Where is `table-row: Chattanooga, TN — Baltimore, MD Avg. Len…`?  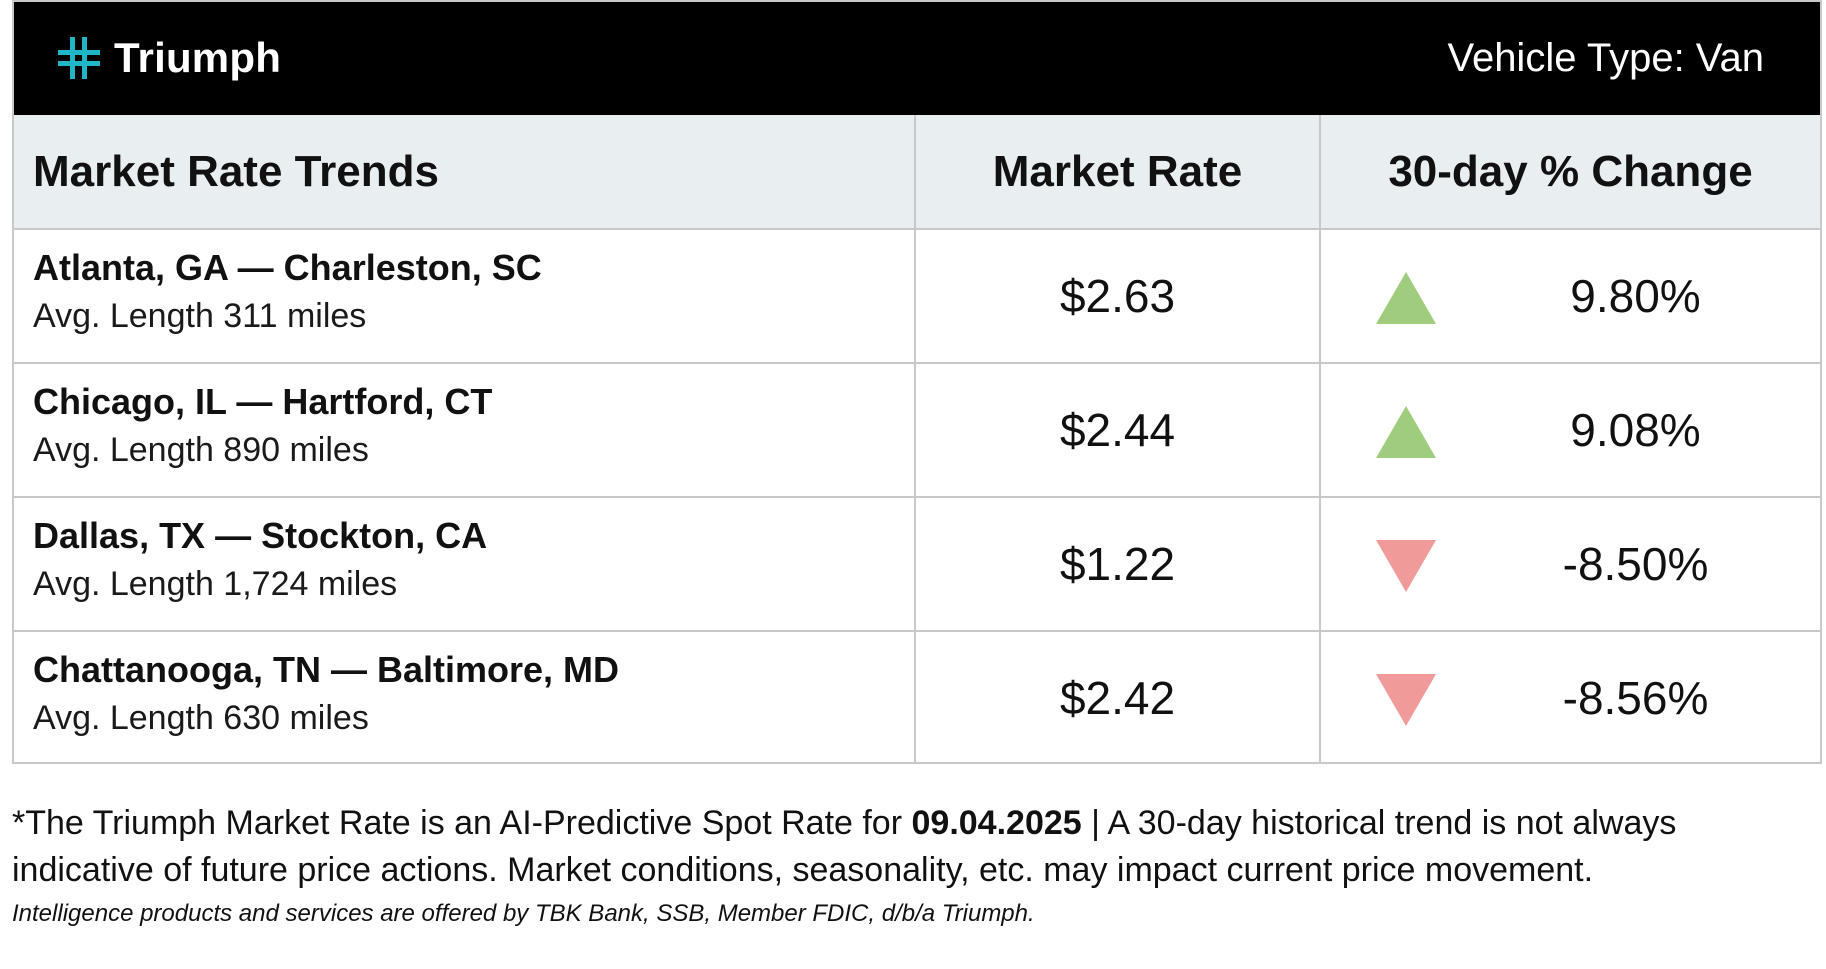
table-row: Chattanooga, TN — Baltimore, MD Avg. Len… is located at coordinates (917, 697).